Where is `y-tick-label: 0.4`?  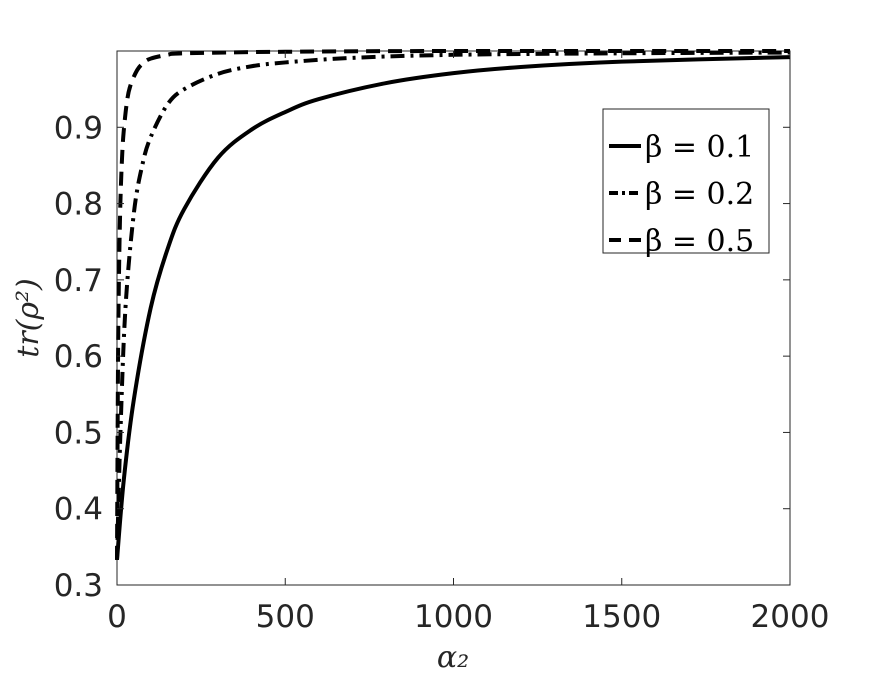
y-tick-label: 0.4 is located at coordinates (78, 510).